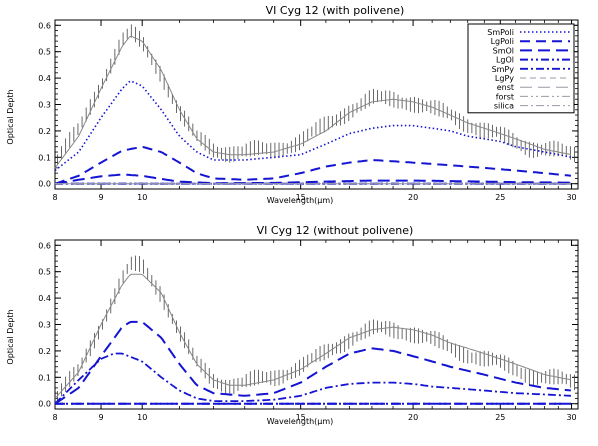 This screenshot has height=446, width=598. Describe the element at coordinates (10, 336) in the screenshot. I see `panel2-ylabel: Optical Depth` at that location.